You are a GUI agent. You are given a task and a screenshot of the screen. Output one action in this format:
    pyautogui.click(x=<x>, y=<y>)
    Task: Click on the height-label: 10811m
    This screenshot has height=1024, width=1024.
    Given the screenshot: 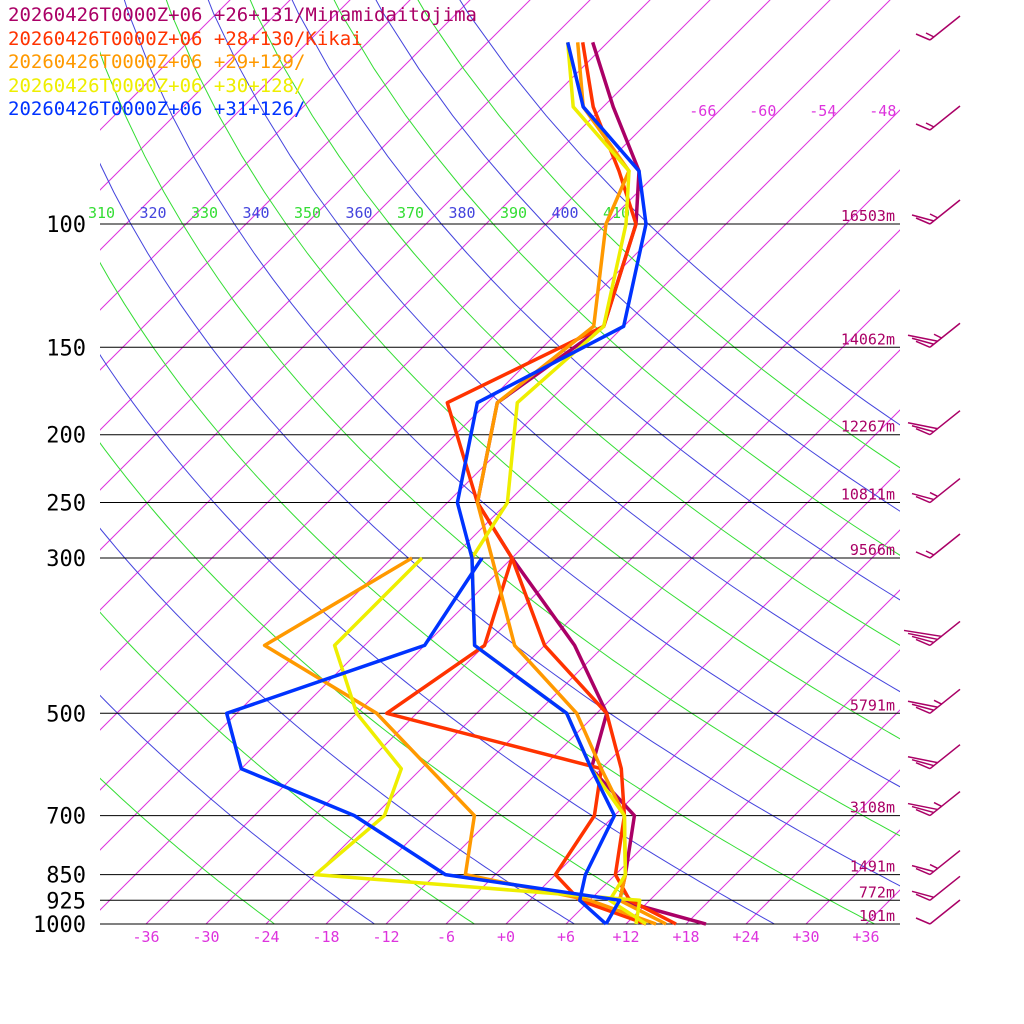 What is the action you would take?
    pyautogui.click(x=868, y=495)
    